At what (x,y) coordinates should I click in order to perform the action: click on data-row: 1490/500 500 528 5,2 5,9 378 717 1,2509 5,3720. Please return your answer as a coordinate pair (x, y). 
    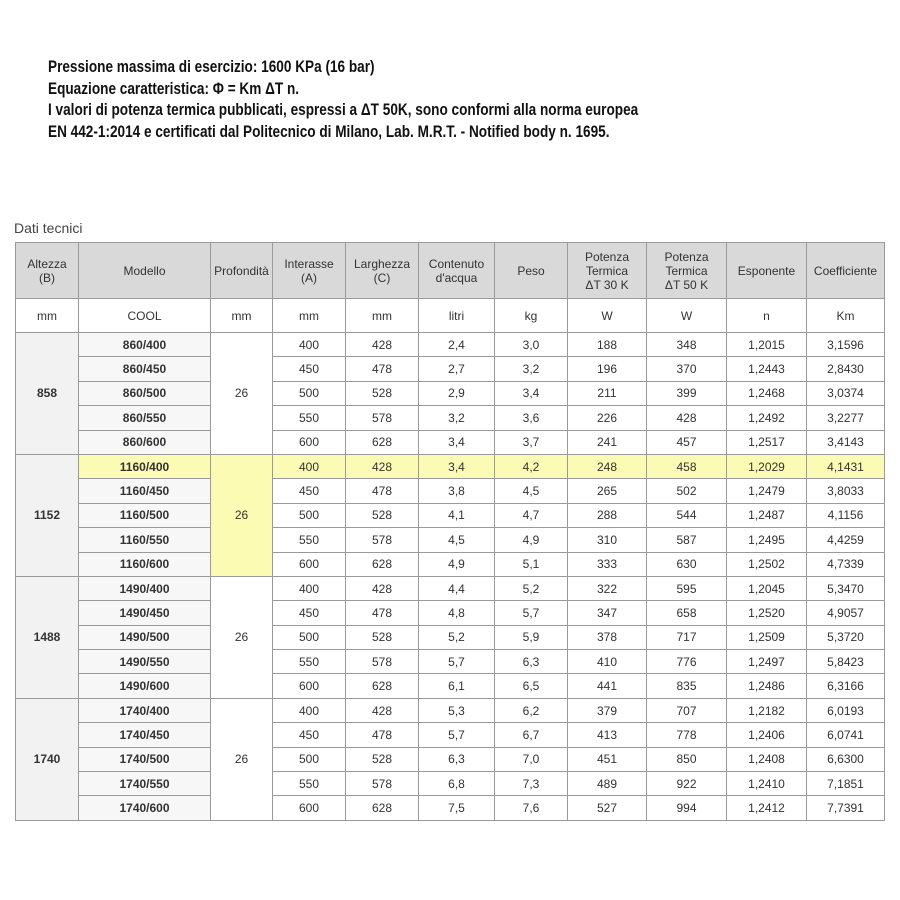
    Looking at the image, I should click on (450, 637).